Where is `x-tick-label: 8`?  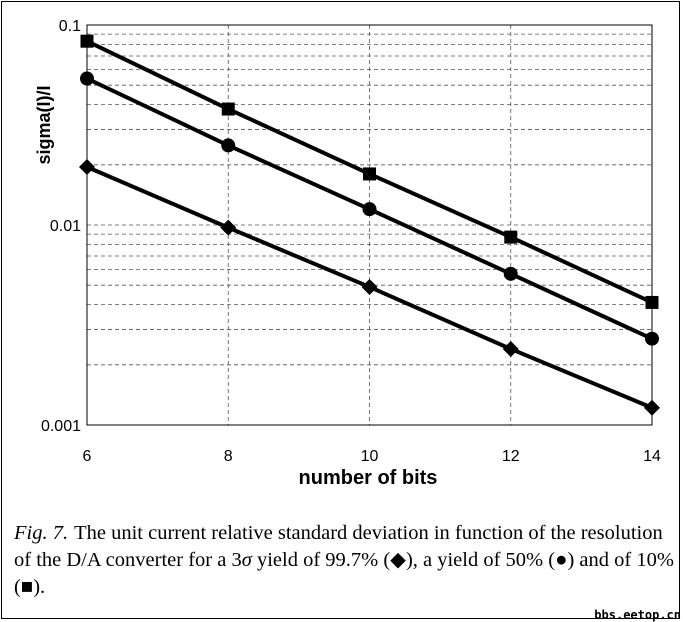 x-tick-label: 8 is located at coordinates (228, 456).